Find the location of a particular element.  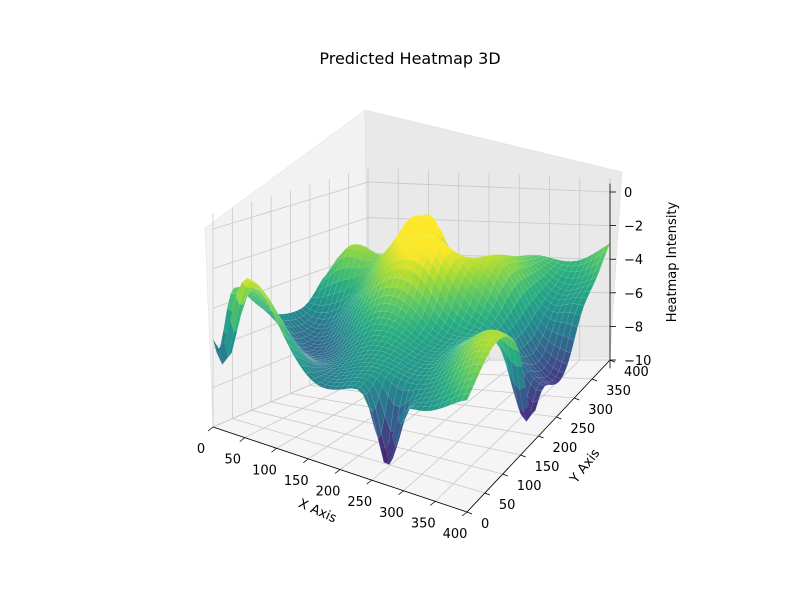

y-tick-label: 300 is located at coordinates (600, 410).